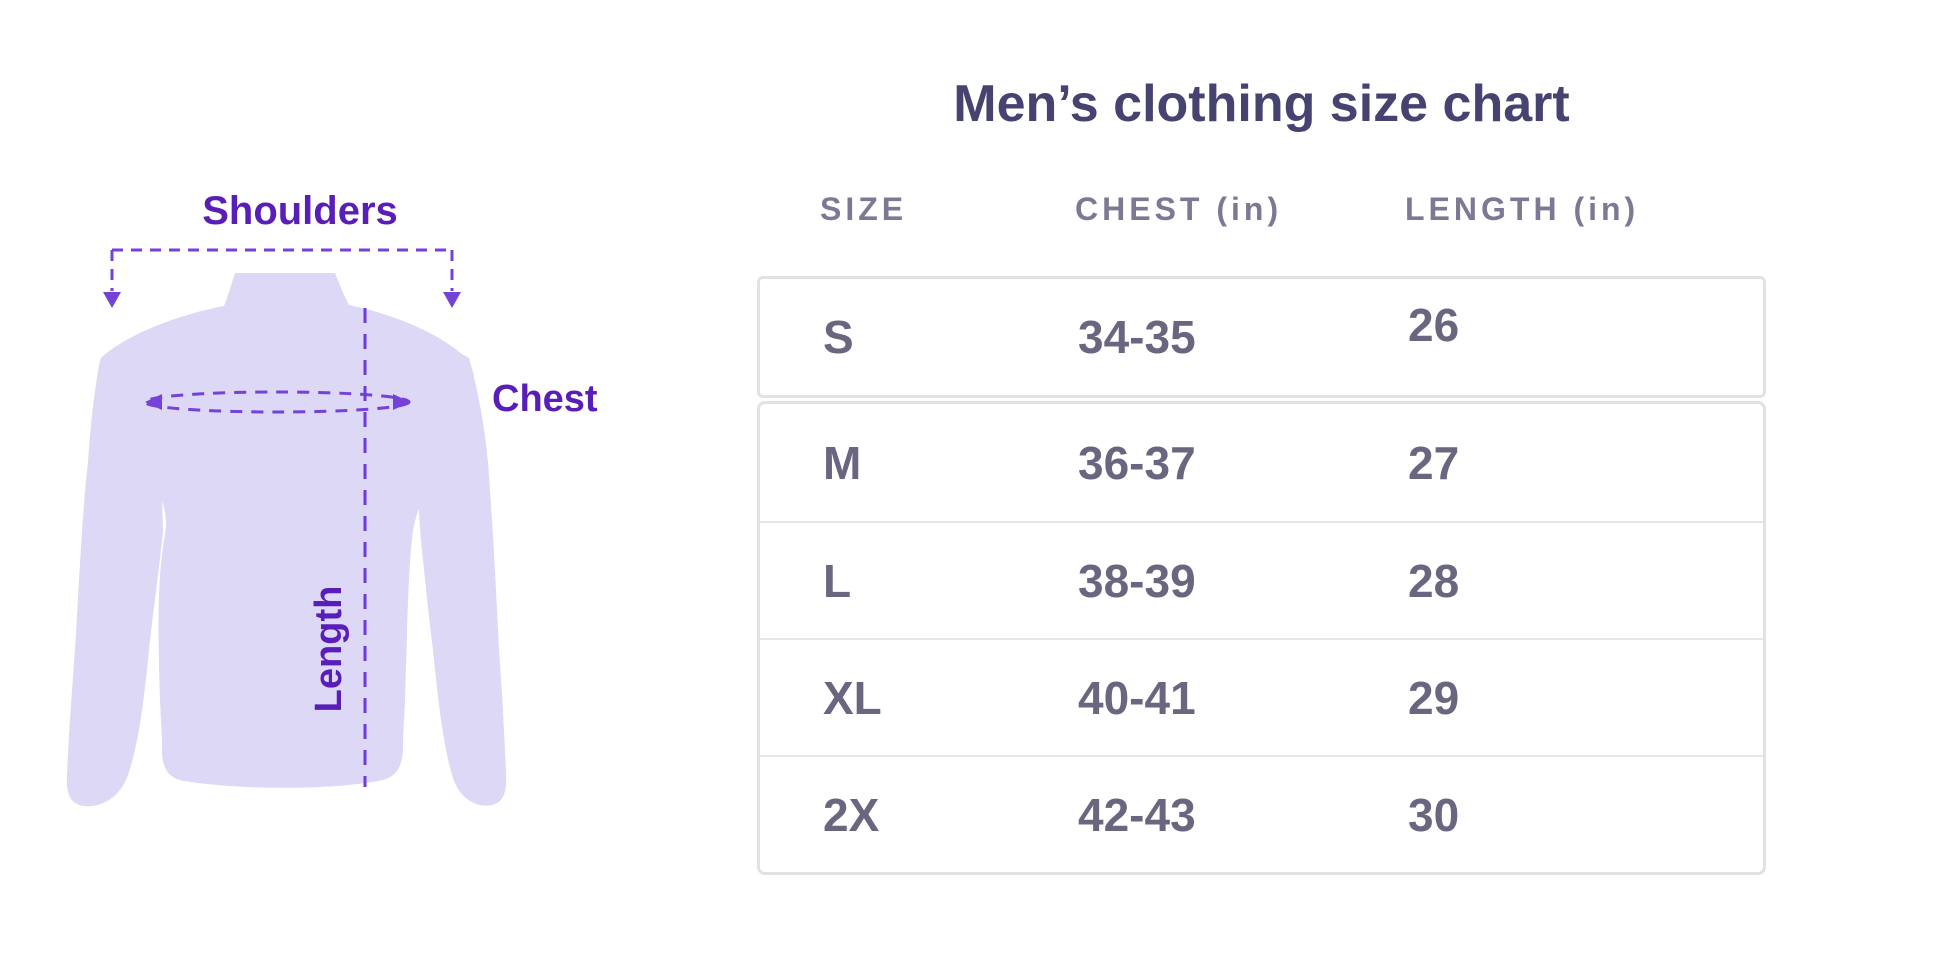 Image resolution: width=1946 pixels, height=977 pixels. What do you see at coordinates (1261, 579) in the screenshot?
I see `table-row: L 38-39 28` at bounding box center [1261, 579].